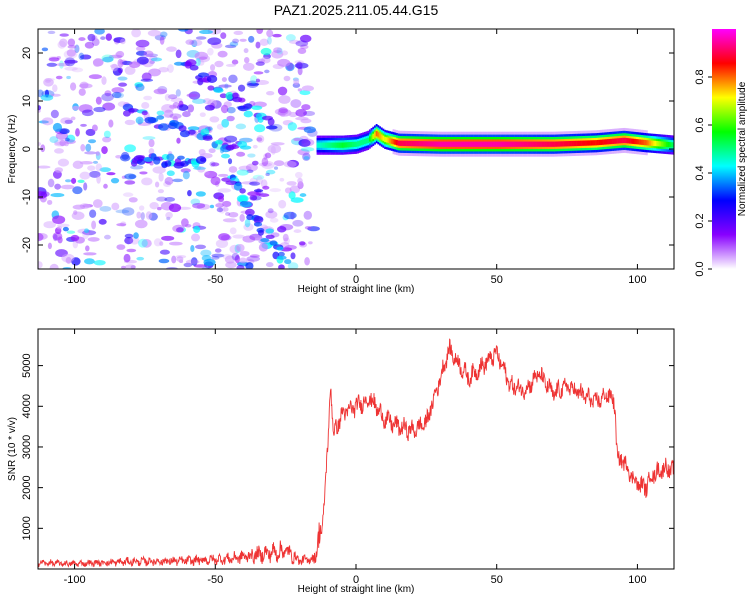  Describe the element at coordinates (497, 280) in the screenshot. I see `spectrogram-x-tick-label: 50` at that location.